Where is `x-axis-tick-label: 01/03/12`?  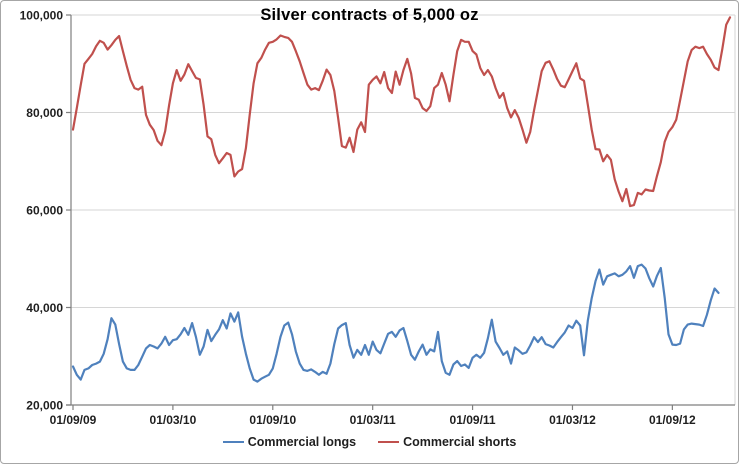
x-axis-tick-label: 01/03/12 is located at coordinates (572, 420).